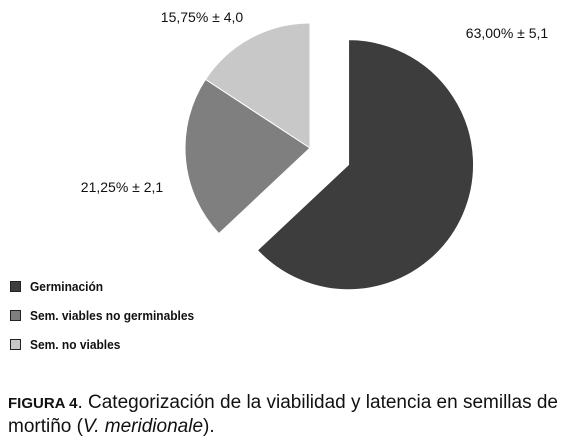 Image resolution: width=570 pixels, height=442 pixels. Describe the element at coordinates (209, 426) in the screenshot. I see `caption-text-after: ).` at that location.